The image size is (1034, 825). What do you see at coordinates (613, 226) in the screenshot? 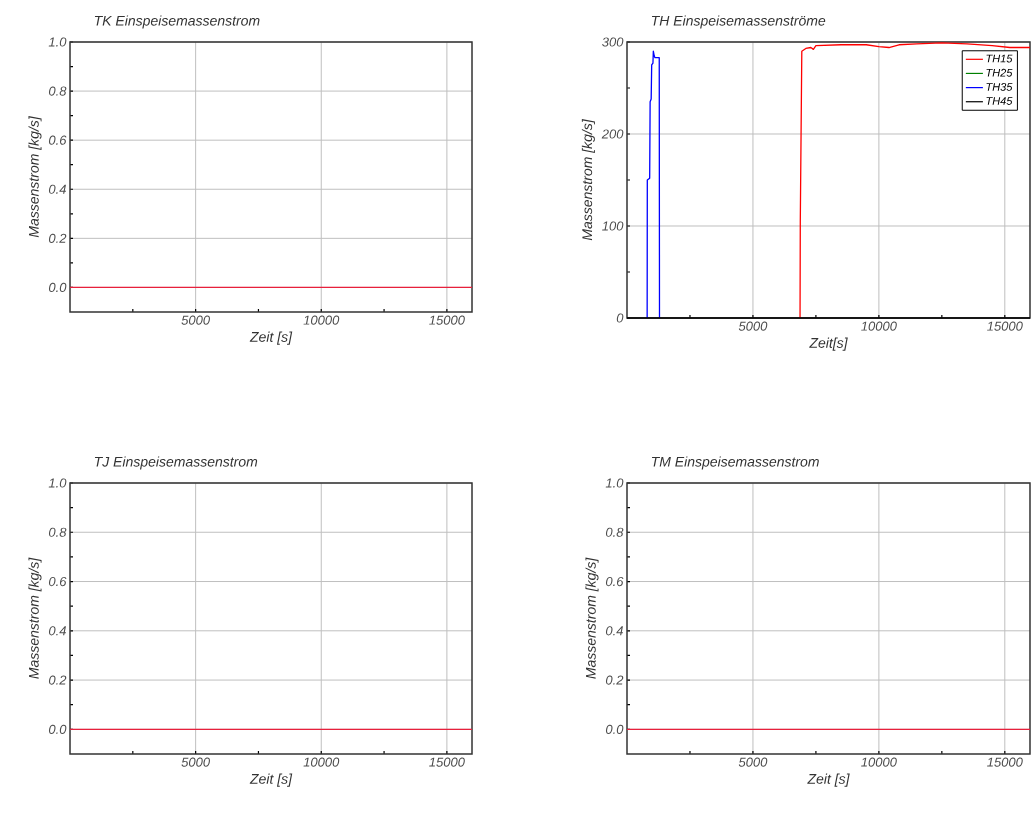
I see `y-tick-label: 100` at bounding box center [613, 226].